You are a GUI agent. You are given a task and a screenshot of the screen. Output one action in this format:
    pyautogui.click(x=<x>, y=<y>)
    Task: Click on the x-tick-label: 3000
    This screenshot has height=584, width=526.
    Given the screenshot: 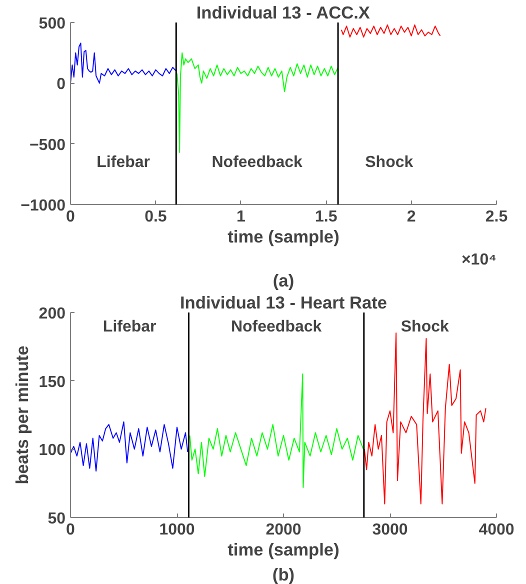 What is the action you would take?
    pyautogui.click(x=390, y=530)
    